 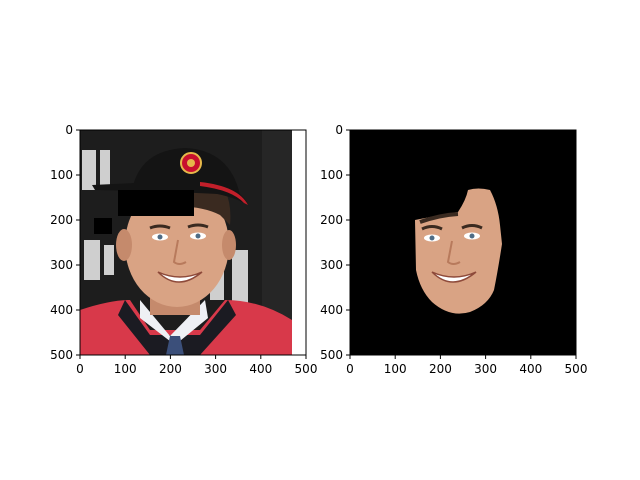 What do you see at coordinates (61, 265) in the screenshot?
I see `left-y-tick-label-3: 300` at bounding box center [61, 265].